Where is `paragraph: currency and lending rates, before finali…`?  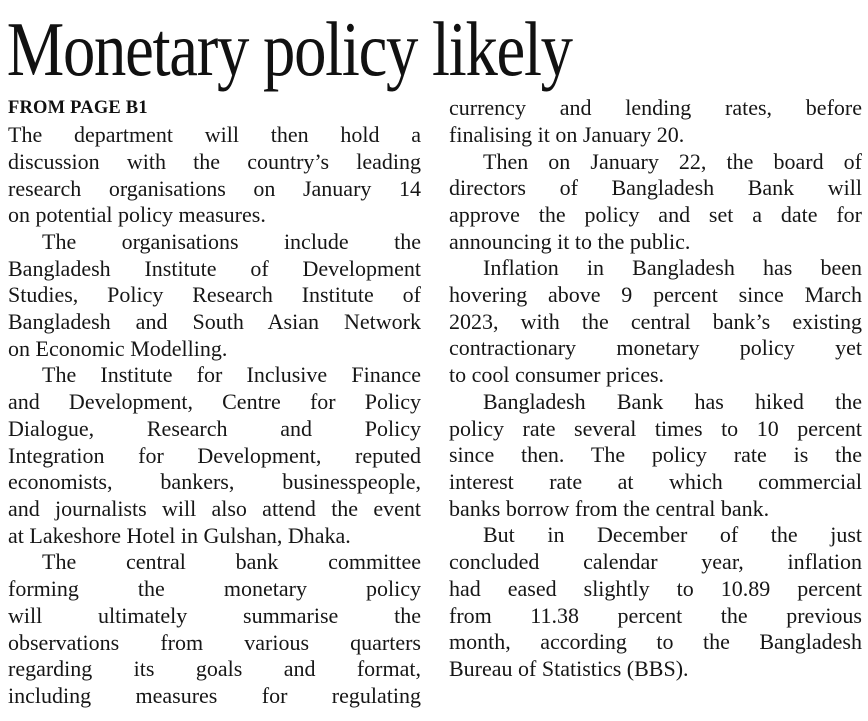 paragraph: currency and lending rates, before finali… is located at coordinates (655, 121).